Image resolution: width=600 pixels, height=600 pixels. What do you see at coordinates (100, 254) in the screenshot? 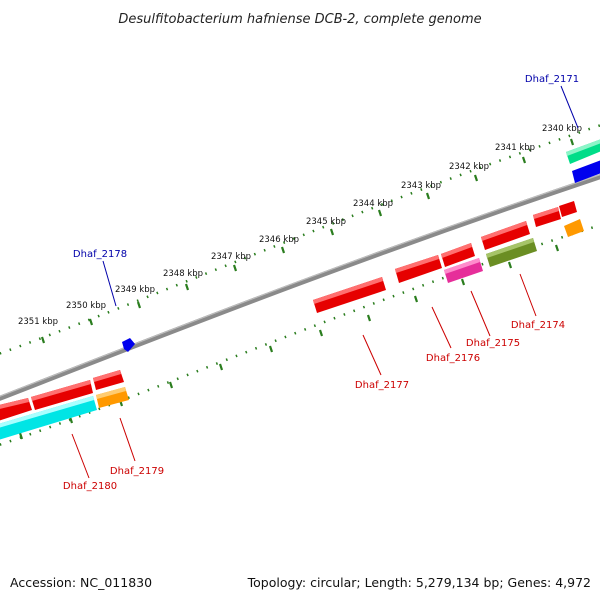
I see `gene-label-dhaf-2178: Dhaf_2178` at bounding box center [100, 254].